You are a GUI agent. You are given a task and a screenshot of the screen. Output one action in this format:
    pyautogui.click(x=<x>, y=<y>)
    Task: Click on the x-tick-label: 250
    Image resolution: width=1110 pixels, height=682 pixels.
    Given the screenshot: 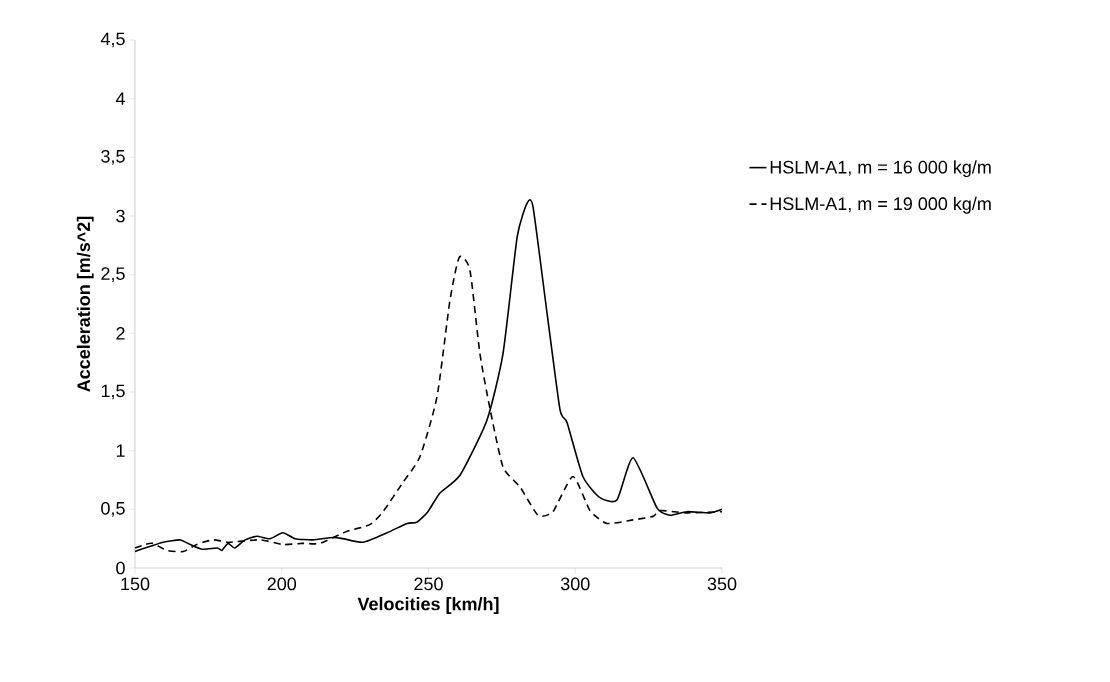 What is the action you would take?
    pyautogui.click(x=428, y=584)
    